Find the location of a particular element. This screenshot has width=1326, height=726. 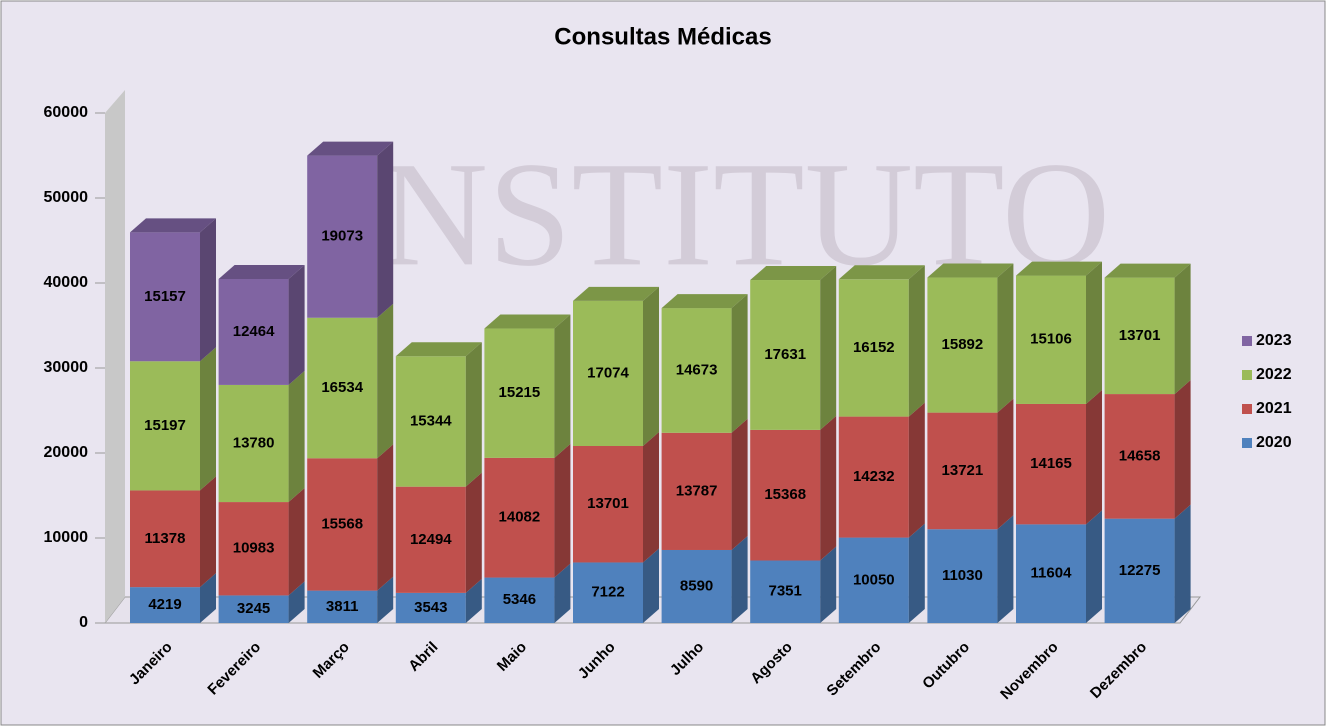

value-label: 13721 is located at coordinates (963, 470).